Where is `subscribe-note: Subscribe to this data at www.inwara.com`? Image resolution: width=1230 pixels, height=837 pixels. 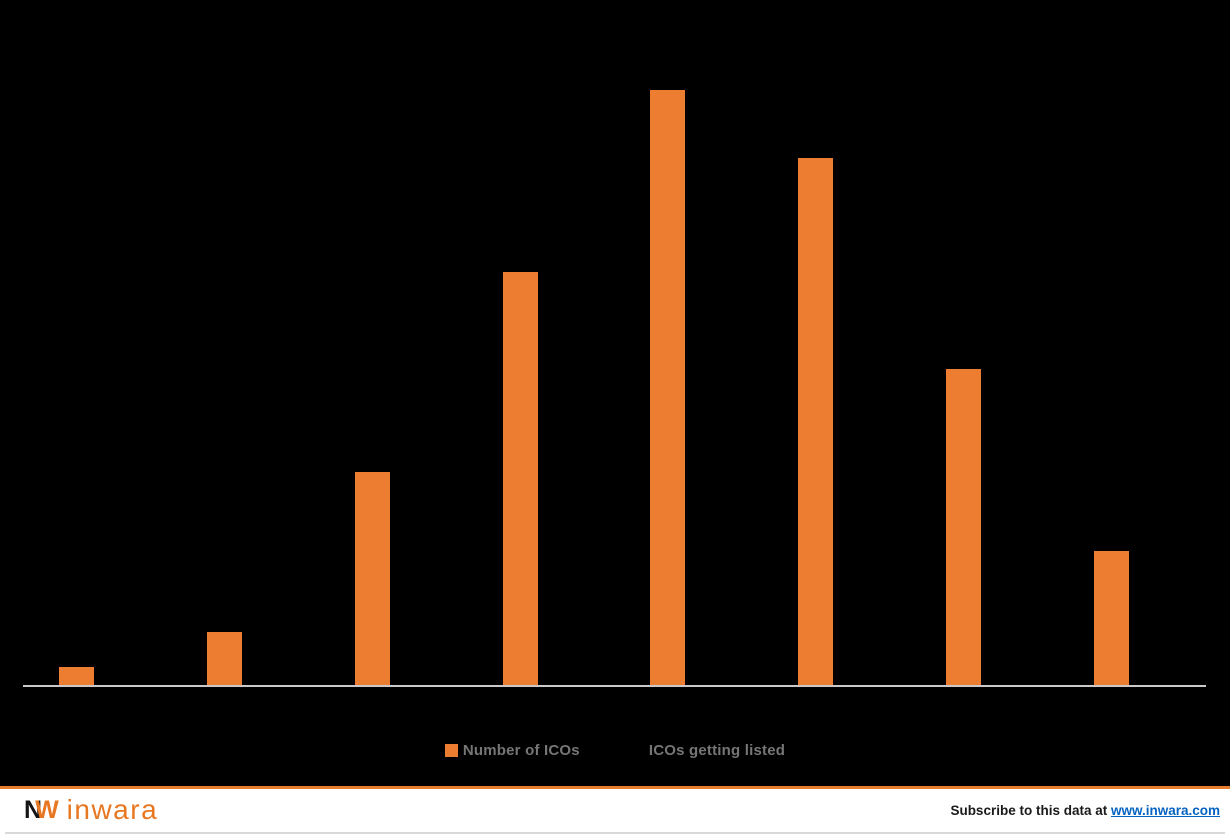
subscribe-note: Subscribe to this data at www.inwara.com is located at coordinates (1085, 810).